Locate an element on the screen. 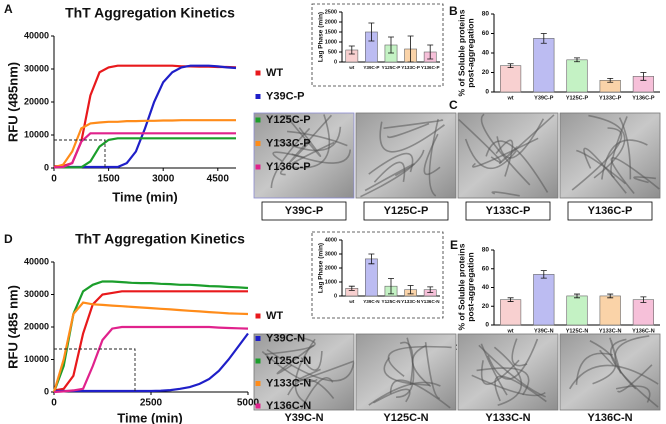 This screenshot has width=666, height=424. legend-label: Y125C-P is located at coordinates (288, 120).